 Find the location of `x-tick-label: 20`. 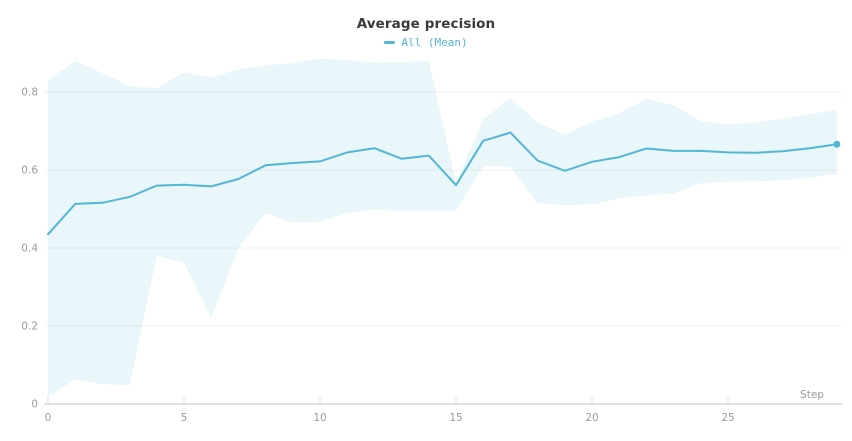

x-tick-label: 20 is located at coordinates (591, 418).